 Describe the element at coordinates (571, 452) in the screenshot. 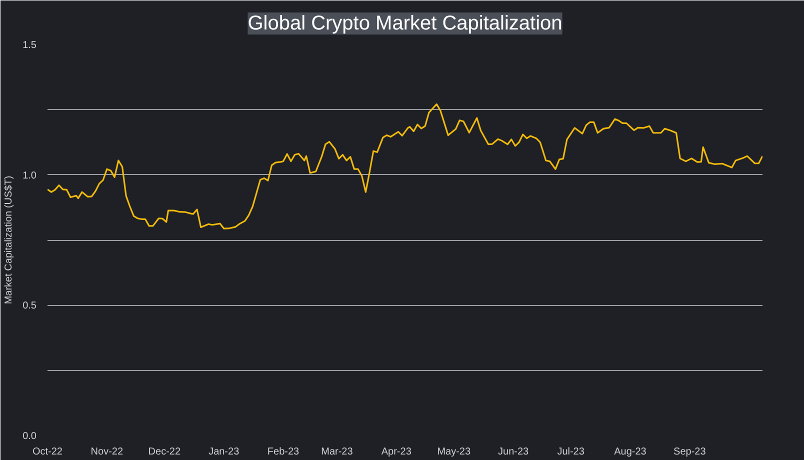

I see `x-tick-label: Jul-23` at that location.